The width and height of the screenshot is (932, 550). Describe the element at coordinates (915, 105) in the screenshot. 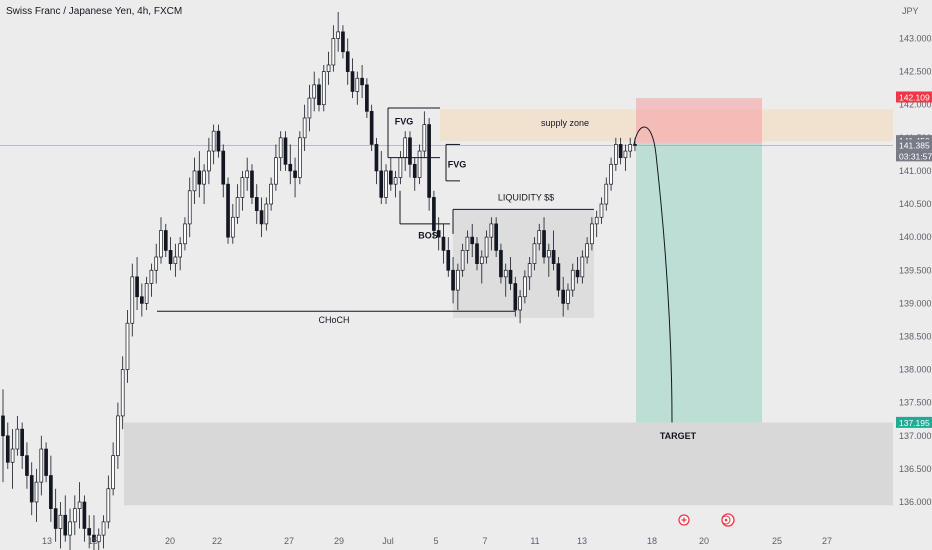

I see `y-tick-label: 142.000` at that location.